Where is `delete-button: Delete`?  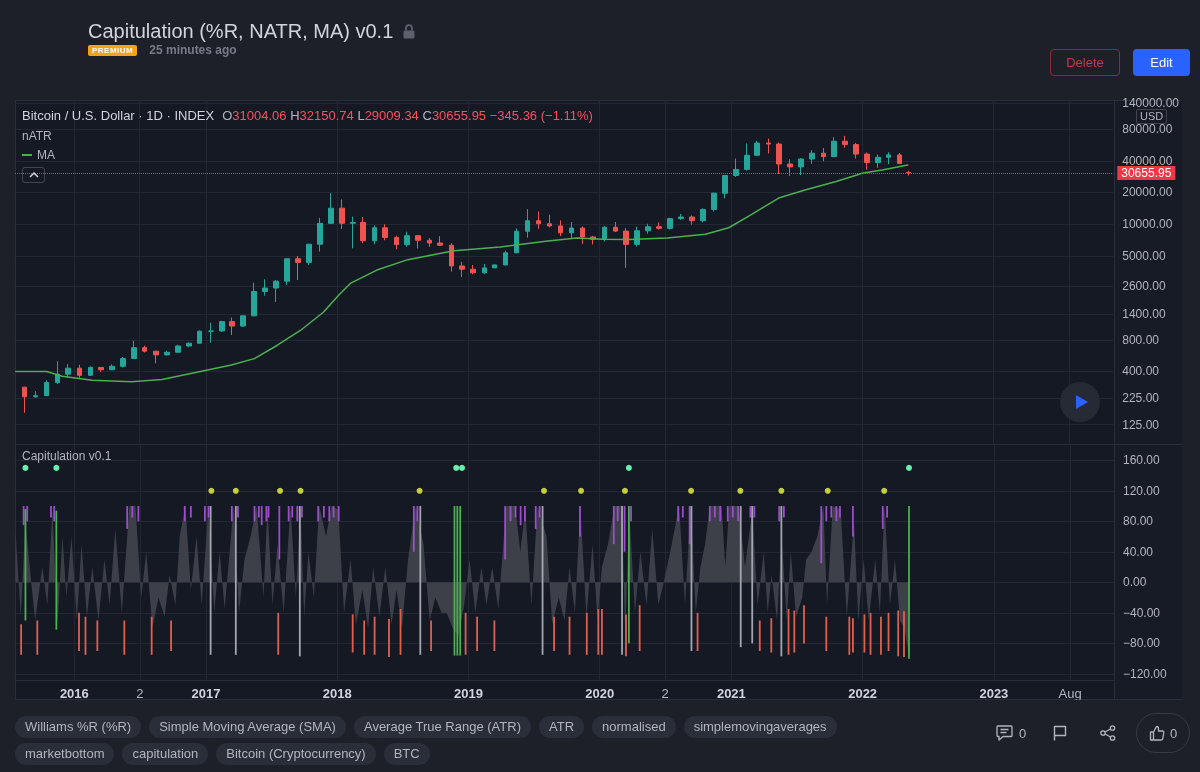
delete-button: Delete is located at coordinates (1085, 62).